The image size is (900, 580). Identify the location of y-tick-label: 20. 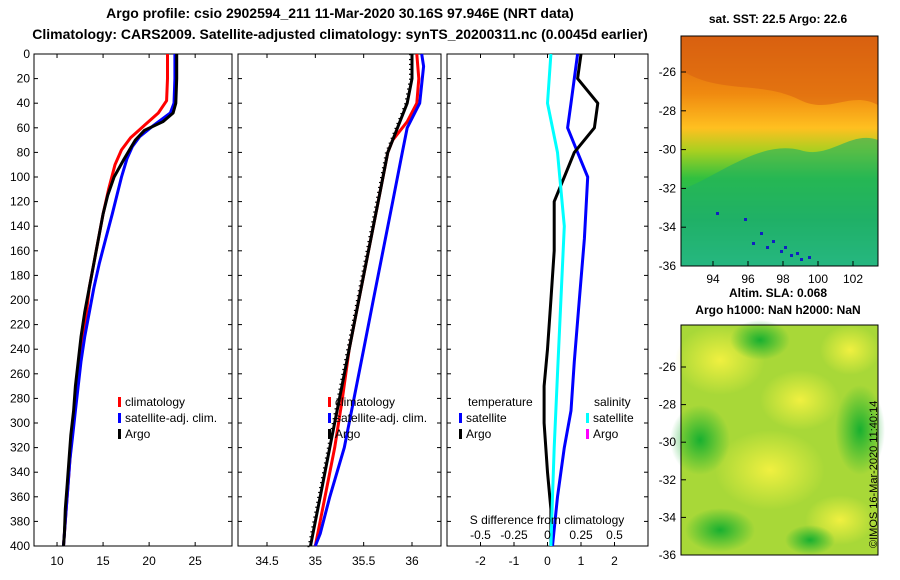
(24, 79).